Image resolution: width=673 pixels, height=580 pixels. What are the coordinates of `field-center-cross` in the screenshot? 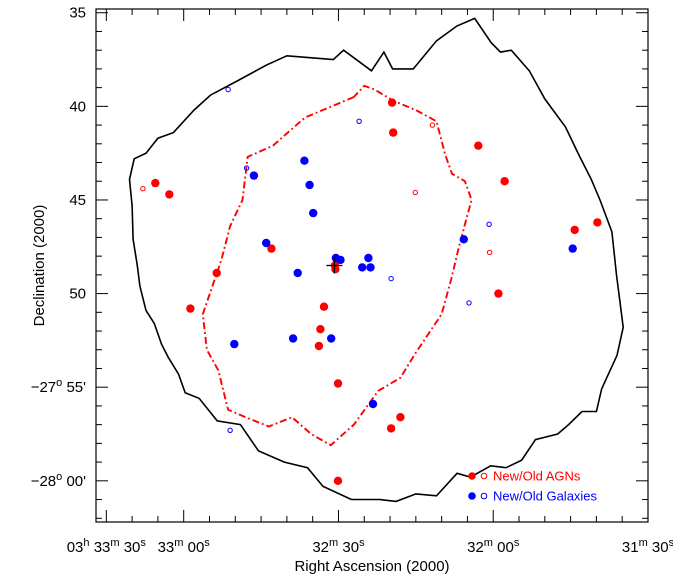 It's located at (334, 265).